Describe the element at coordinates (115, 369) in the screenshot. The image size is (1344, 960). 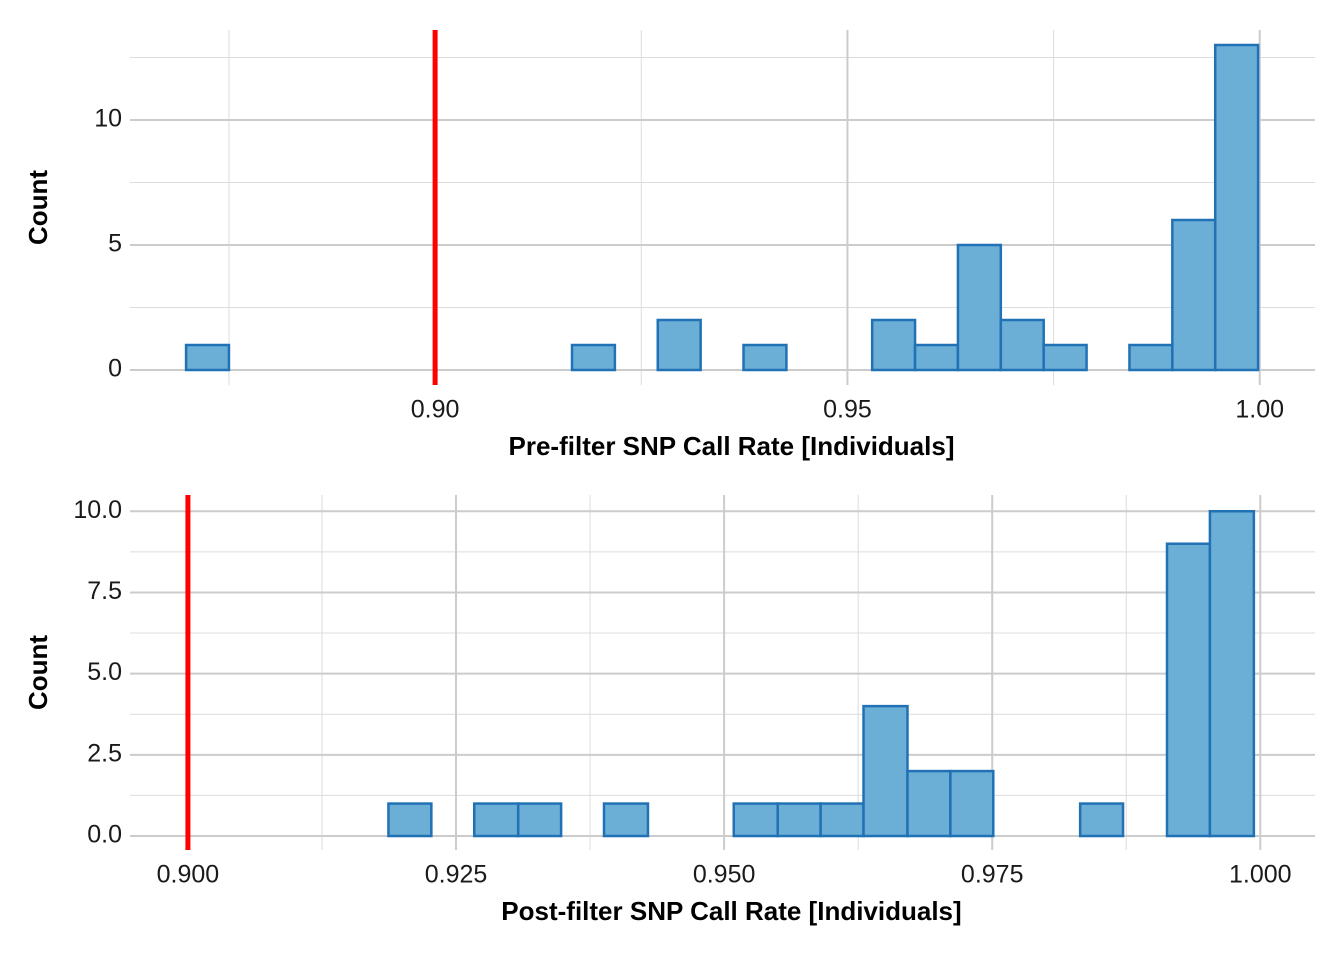
I see `y-tick-label: 0` at that location.